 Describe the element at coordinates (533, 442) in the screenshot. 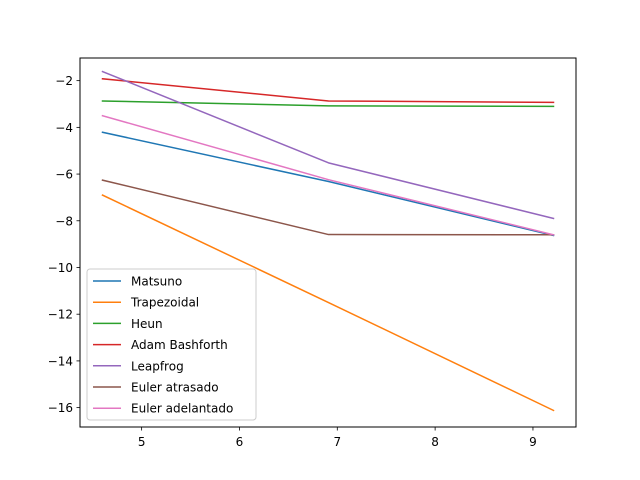

I see `x-tick-label: 9` at that location.